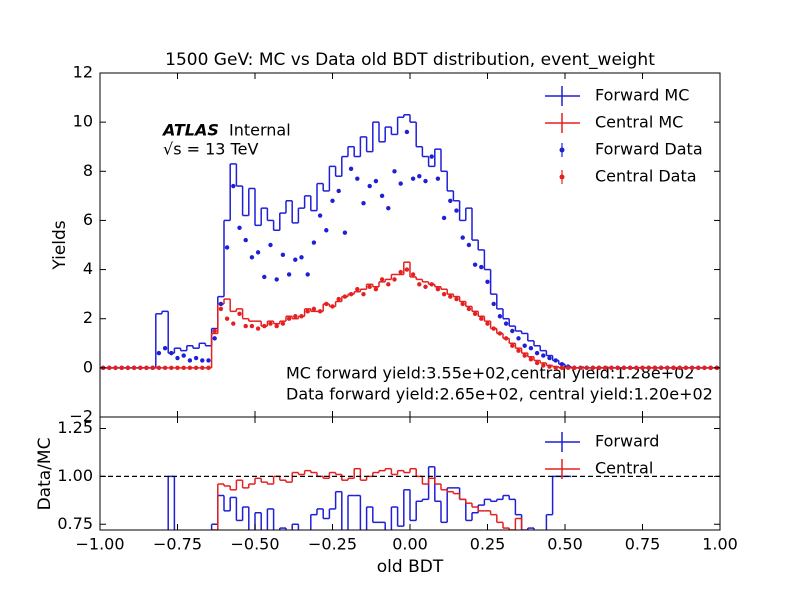 The image size is (799, 599). What do you see at coordinates (45, 474) in the screenshot?
I see `y-axis-label: Data/MC` at bounding box center [45, 474].